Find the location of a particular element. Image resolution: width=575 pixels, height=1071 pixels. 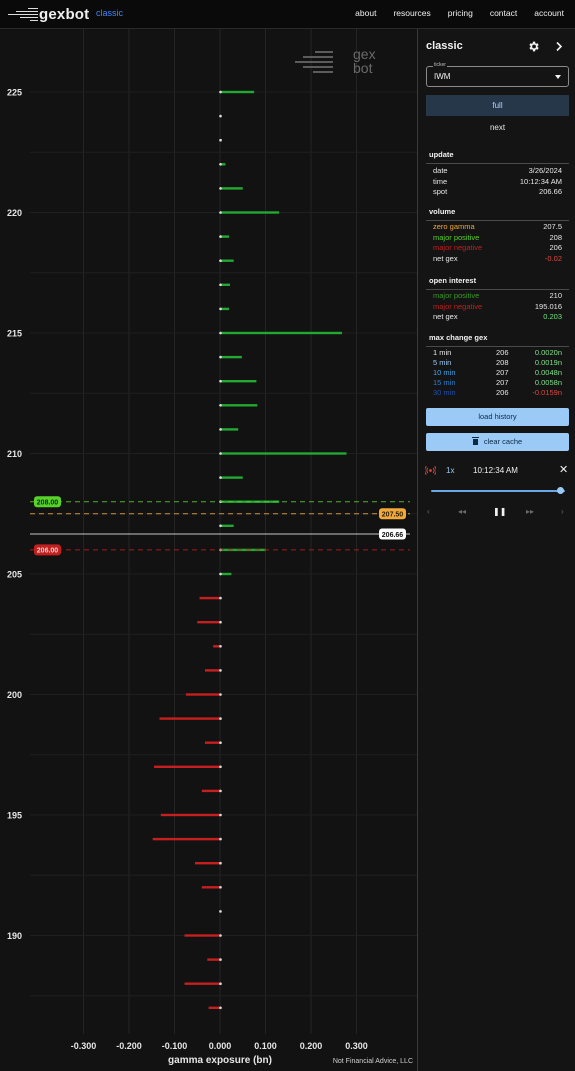

update-heading: update is located at coordinates (441, 154).